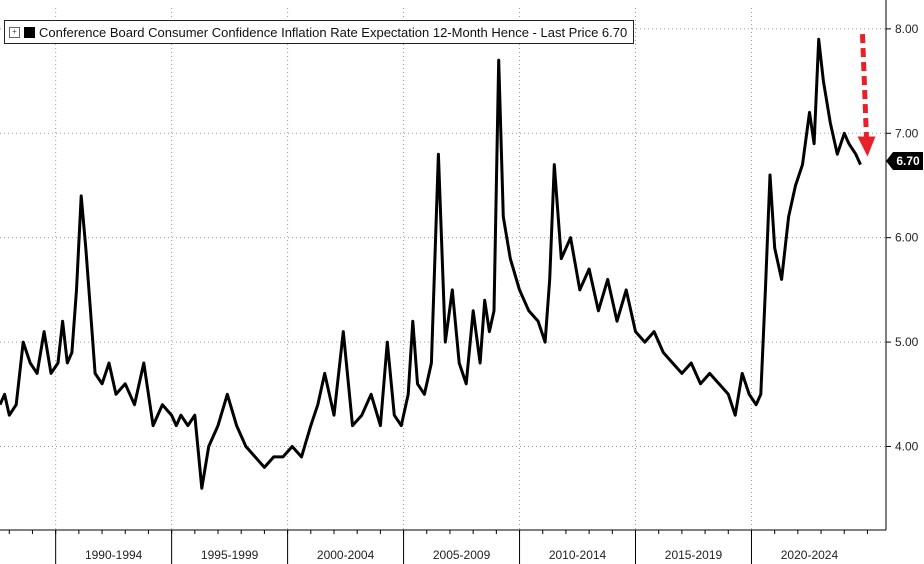 This screenshot has width=924, height=564. What do you see at coordinates (114, 555) in the screenshot?
I see `x-tick-label: 1990-1994` at bounding box center [114, 555].